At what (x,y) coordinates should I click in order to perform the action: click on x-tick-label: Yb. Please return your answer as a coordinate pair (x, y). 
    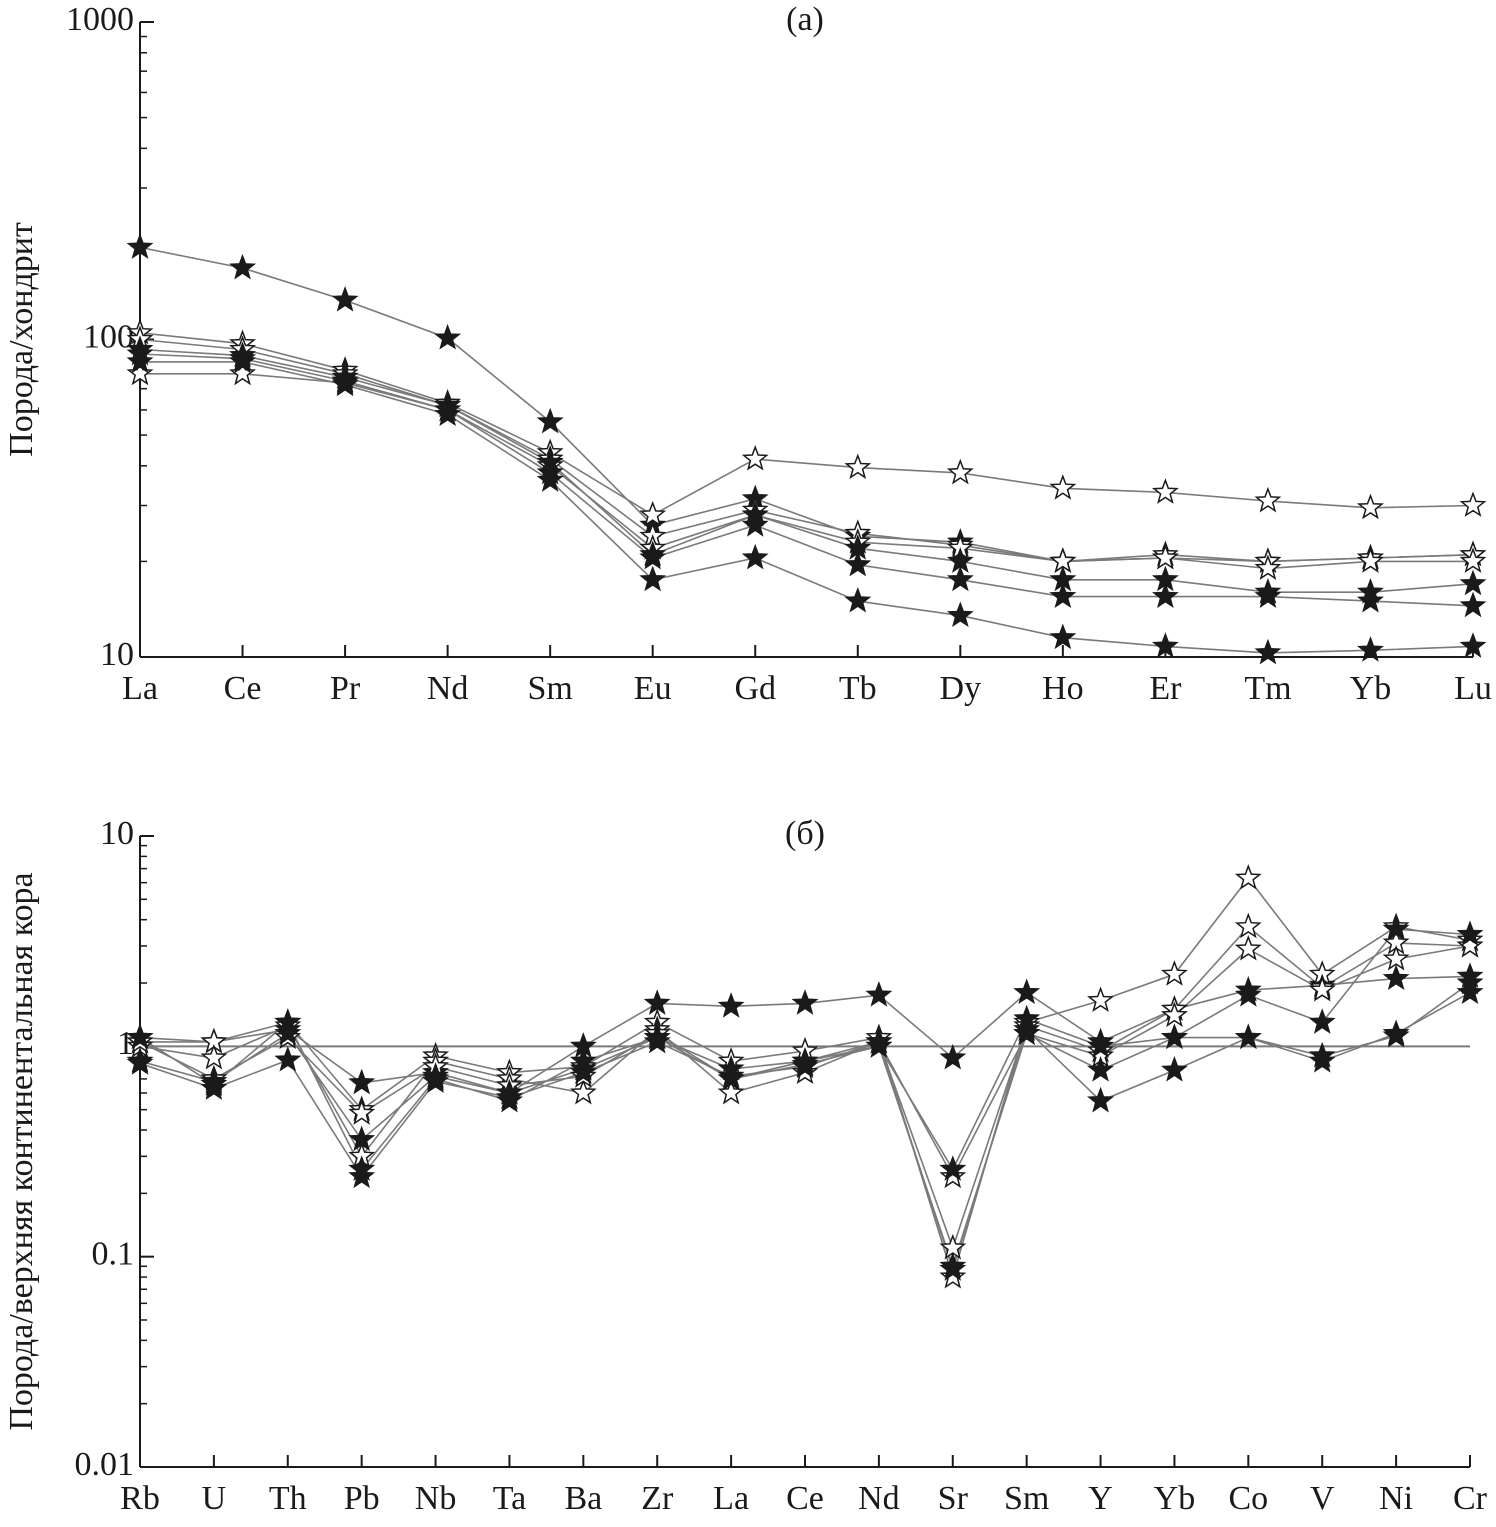
    Looking at the image, I should click on (1371, 688).